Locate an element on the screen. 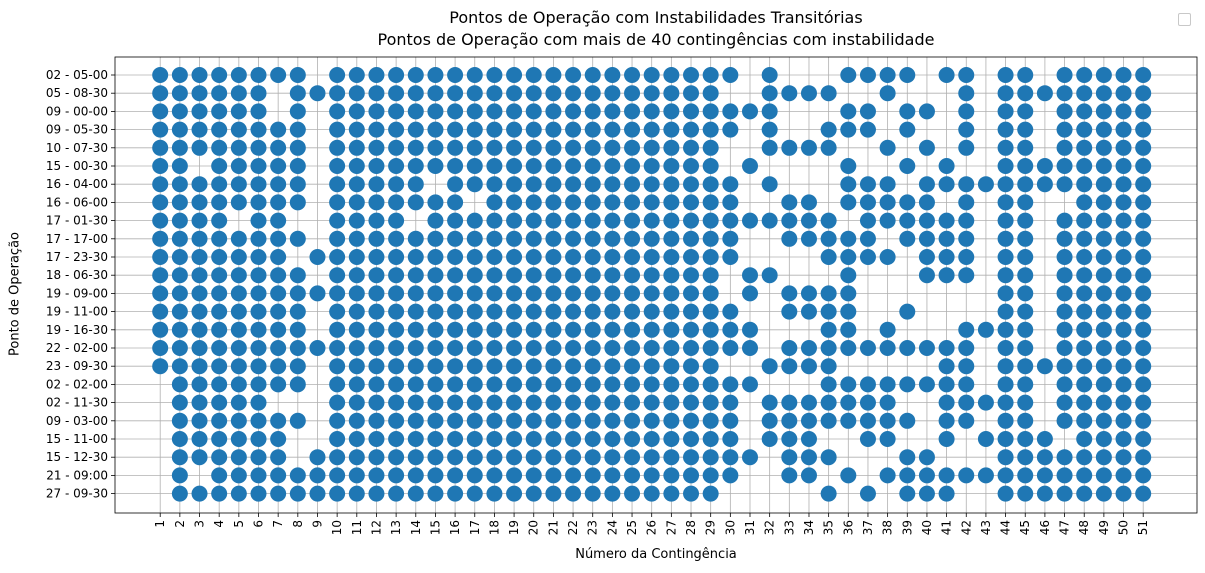 This screenshot has width=1205, height=573. x-tick-label: 4 is located at coordinates (219, 524).